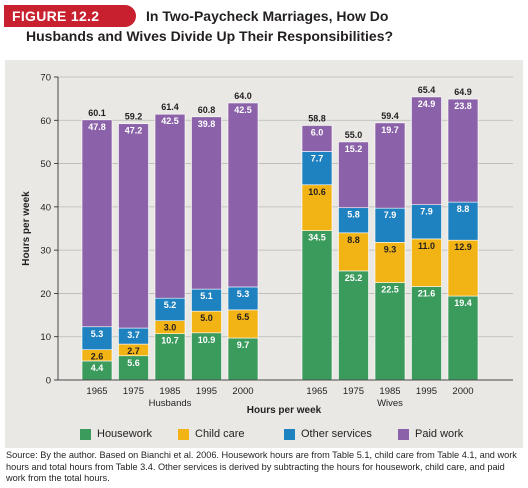 This screenshot has height=488, width=528. What do you see at coordinates (207, 124) in the screenshot?
I see `data-label-paid-work-3: 39.8` at bounding box center [207, 124].